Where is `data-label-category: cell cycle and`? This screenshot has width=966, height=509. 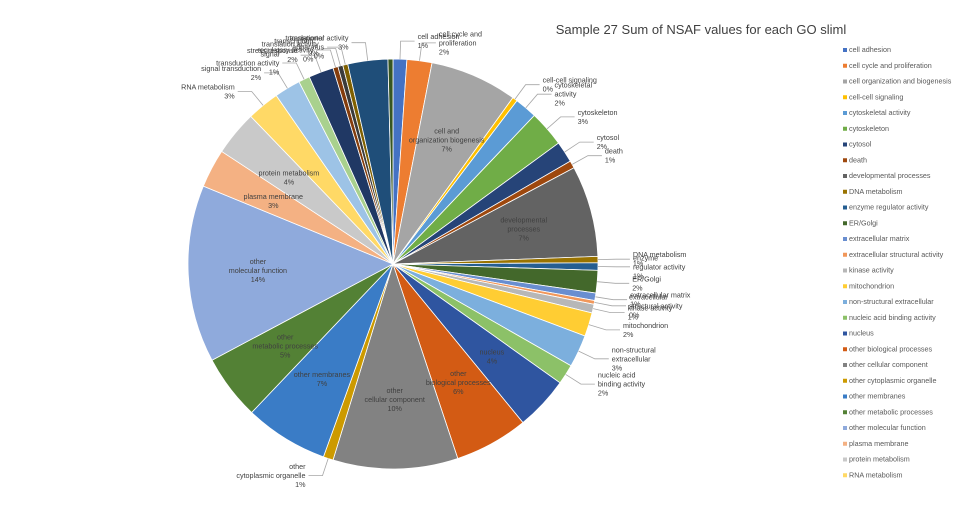
data-label-category: cell cycle and is located at coordinates (460, 33).